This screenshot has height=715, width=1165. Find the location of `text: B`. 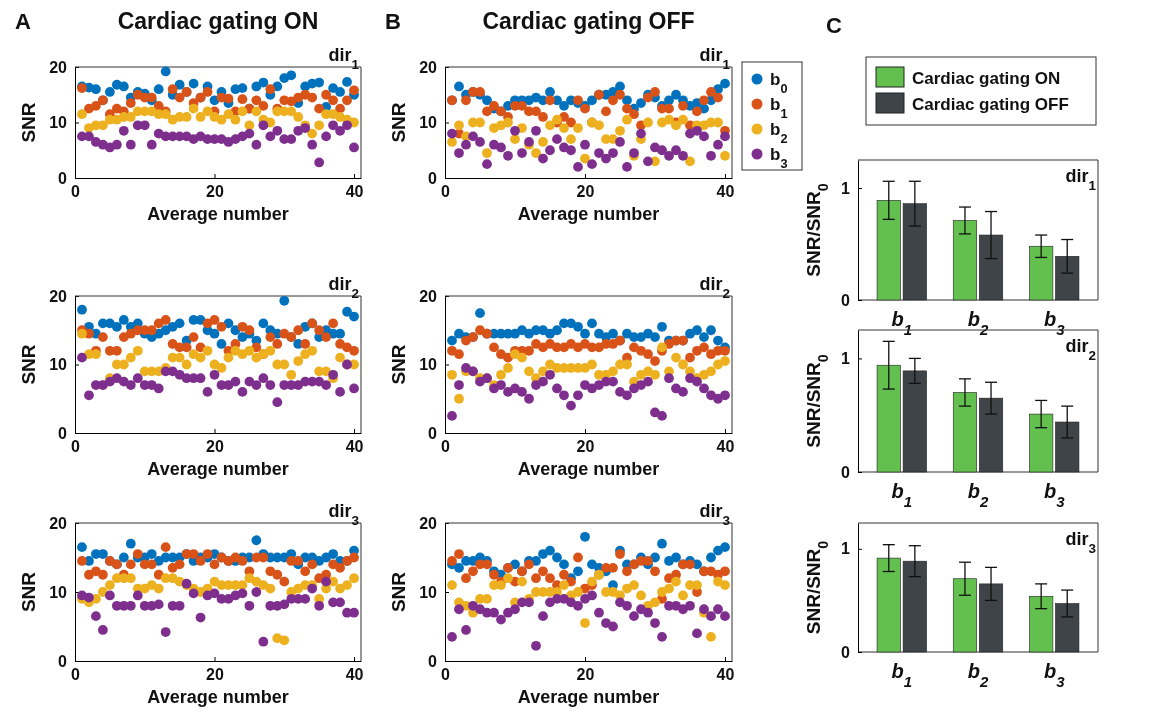

text: B is located at coordinates (393, 21).